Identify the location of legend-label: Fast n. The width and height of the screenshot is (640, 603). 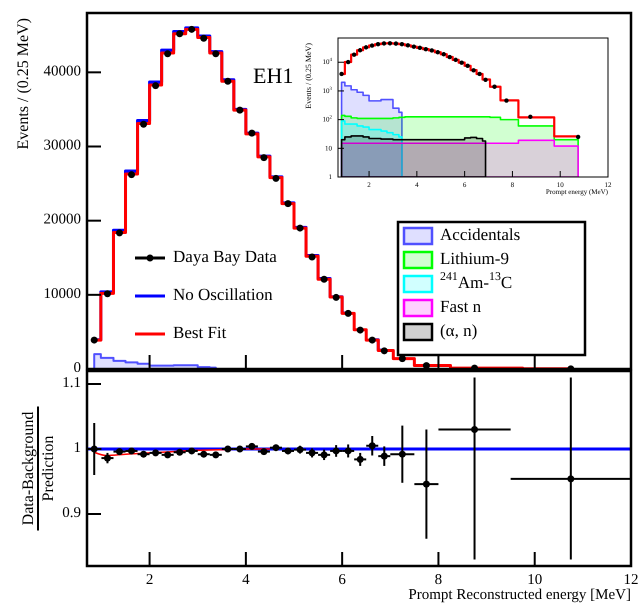
(461, 306).